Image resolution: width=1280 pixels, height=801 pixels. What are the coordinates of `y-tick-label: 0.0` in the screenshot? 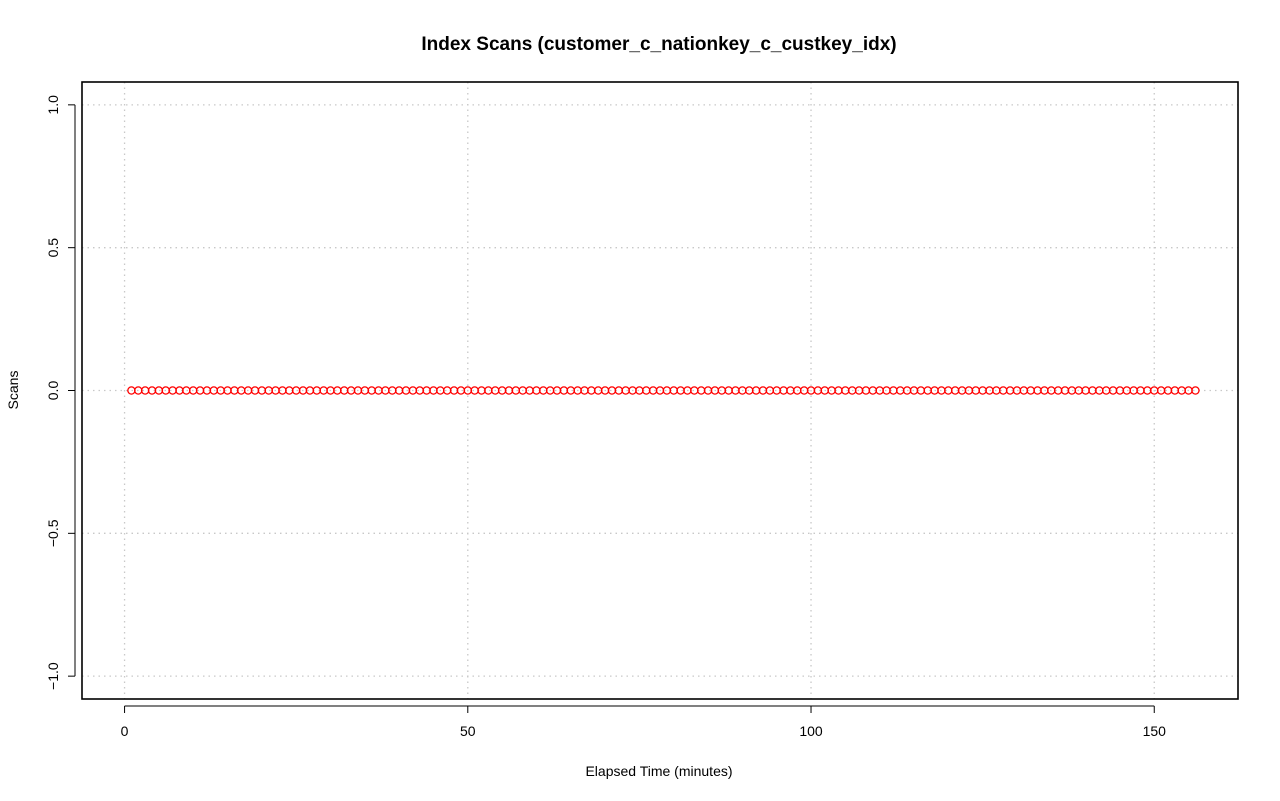 It's located at (53, 391).